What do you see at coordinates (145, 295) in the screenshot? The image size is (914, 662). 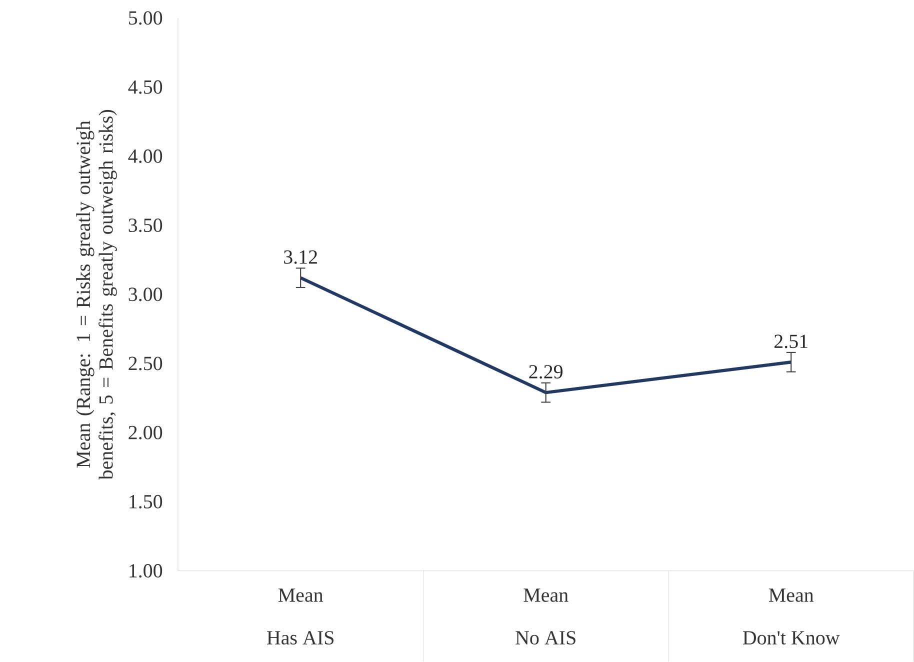 I see `y-tick-label: 3.00` at bounding box center [145, 295].